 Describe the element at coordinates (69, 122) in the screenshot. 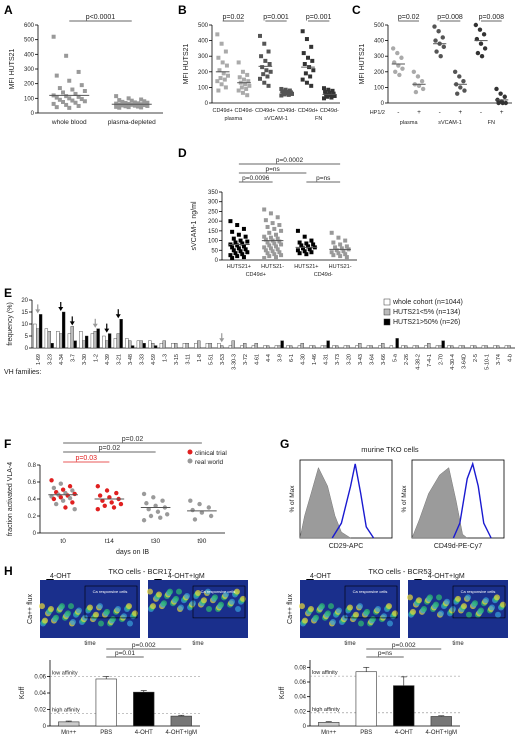

I see `x-tick-label: whole blood` at that location.